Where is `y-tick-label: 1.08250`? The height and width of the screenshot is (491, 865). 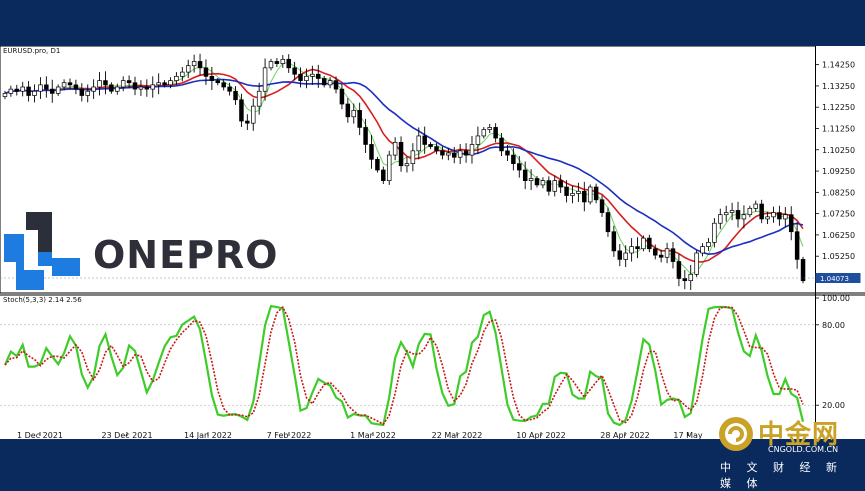
y-tick-label: 1.08250 is located at coordinates (838, 192).